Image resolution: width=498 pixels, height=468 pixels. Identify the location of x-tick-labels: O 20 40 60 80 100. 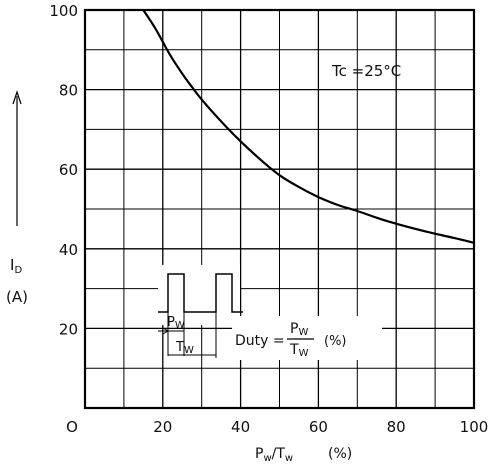
(277, 427).